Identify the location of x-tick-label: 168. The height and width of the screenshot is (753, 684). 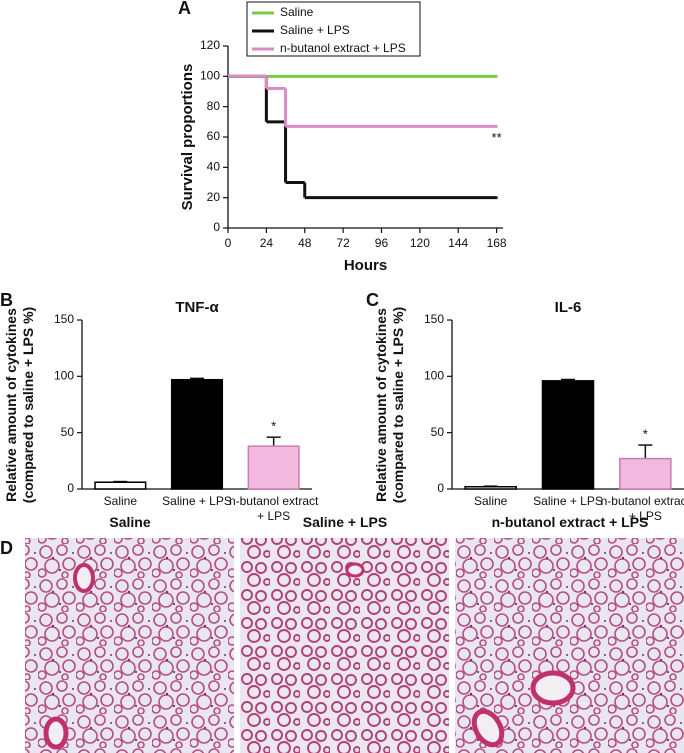
(497, 243).